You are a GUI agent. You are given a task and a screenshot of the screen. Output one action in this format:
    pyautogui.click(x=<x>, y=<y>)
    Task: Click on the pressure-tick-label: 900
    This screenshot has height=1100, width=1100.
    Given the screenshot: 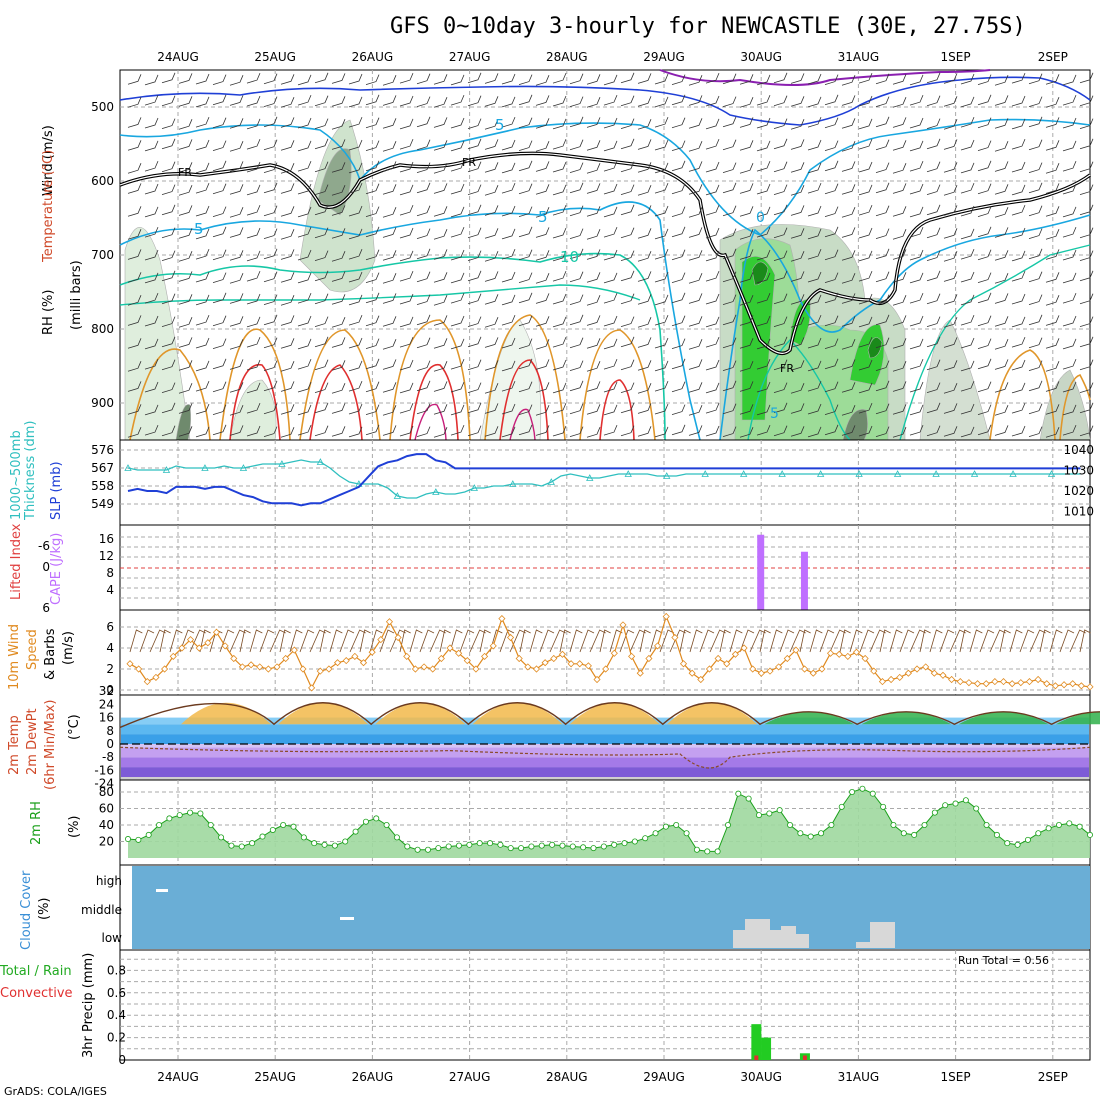 What is the action you would take?
    pyautogui.click(x=102, y=403)
    